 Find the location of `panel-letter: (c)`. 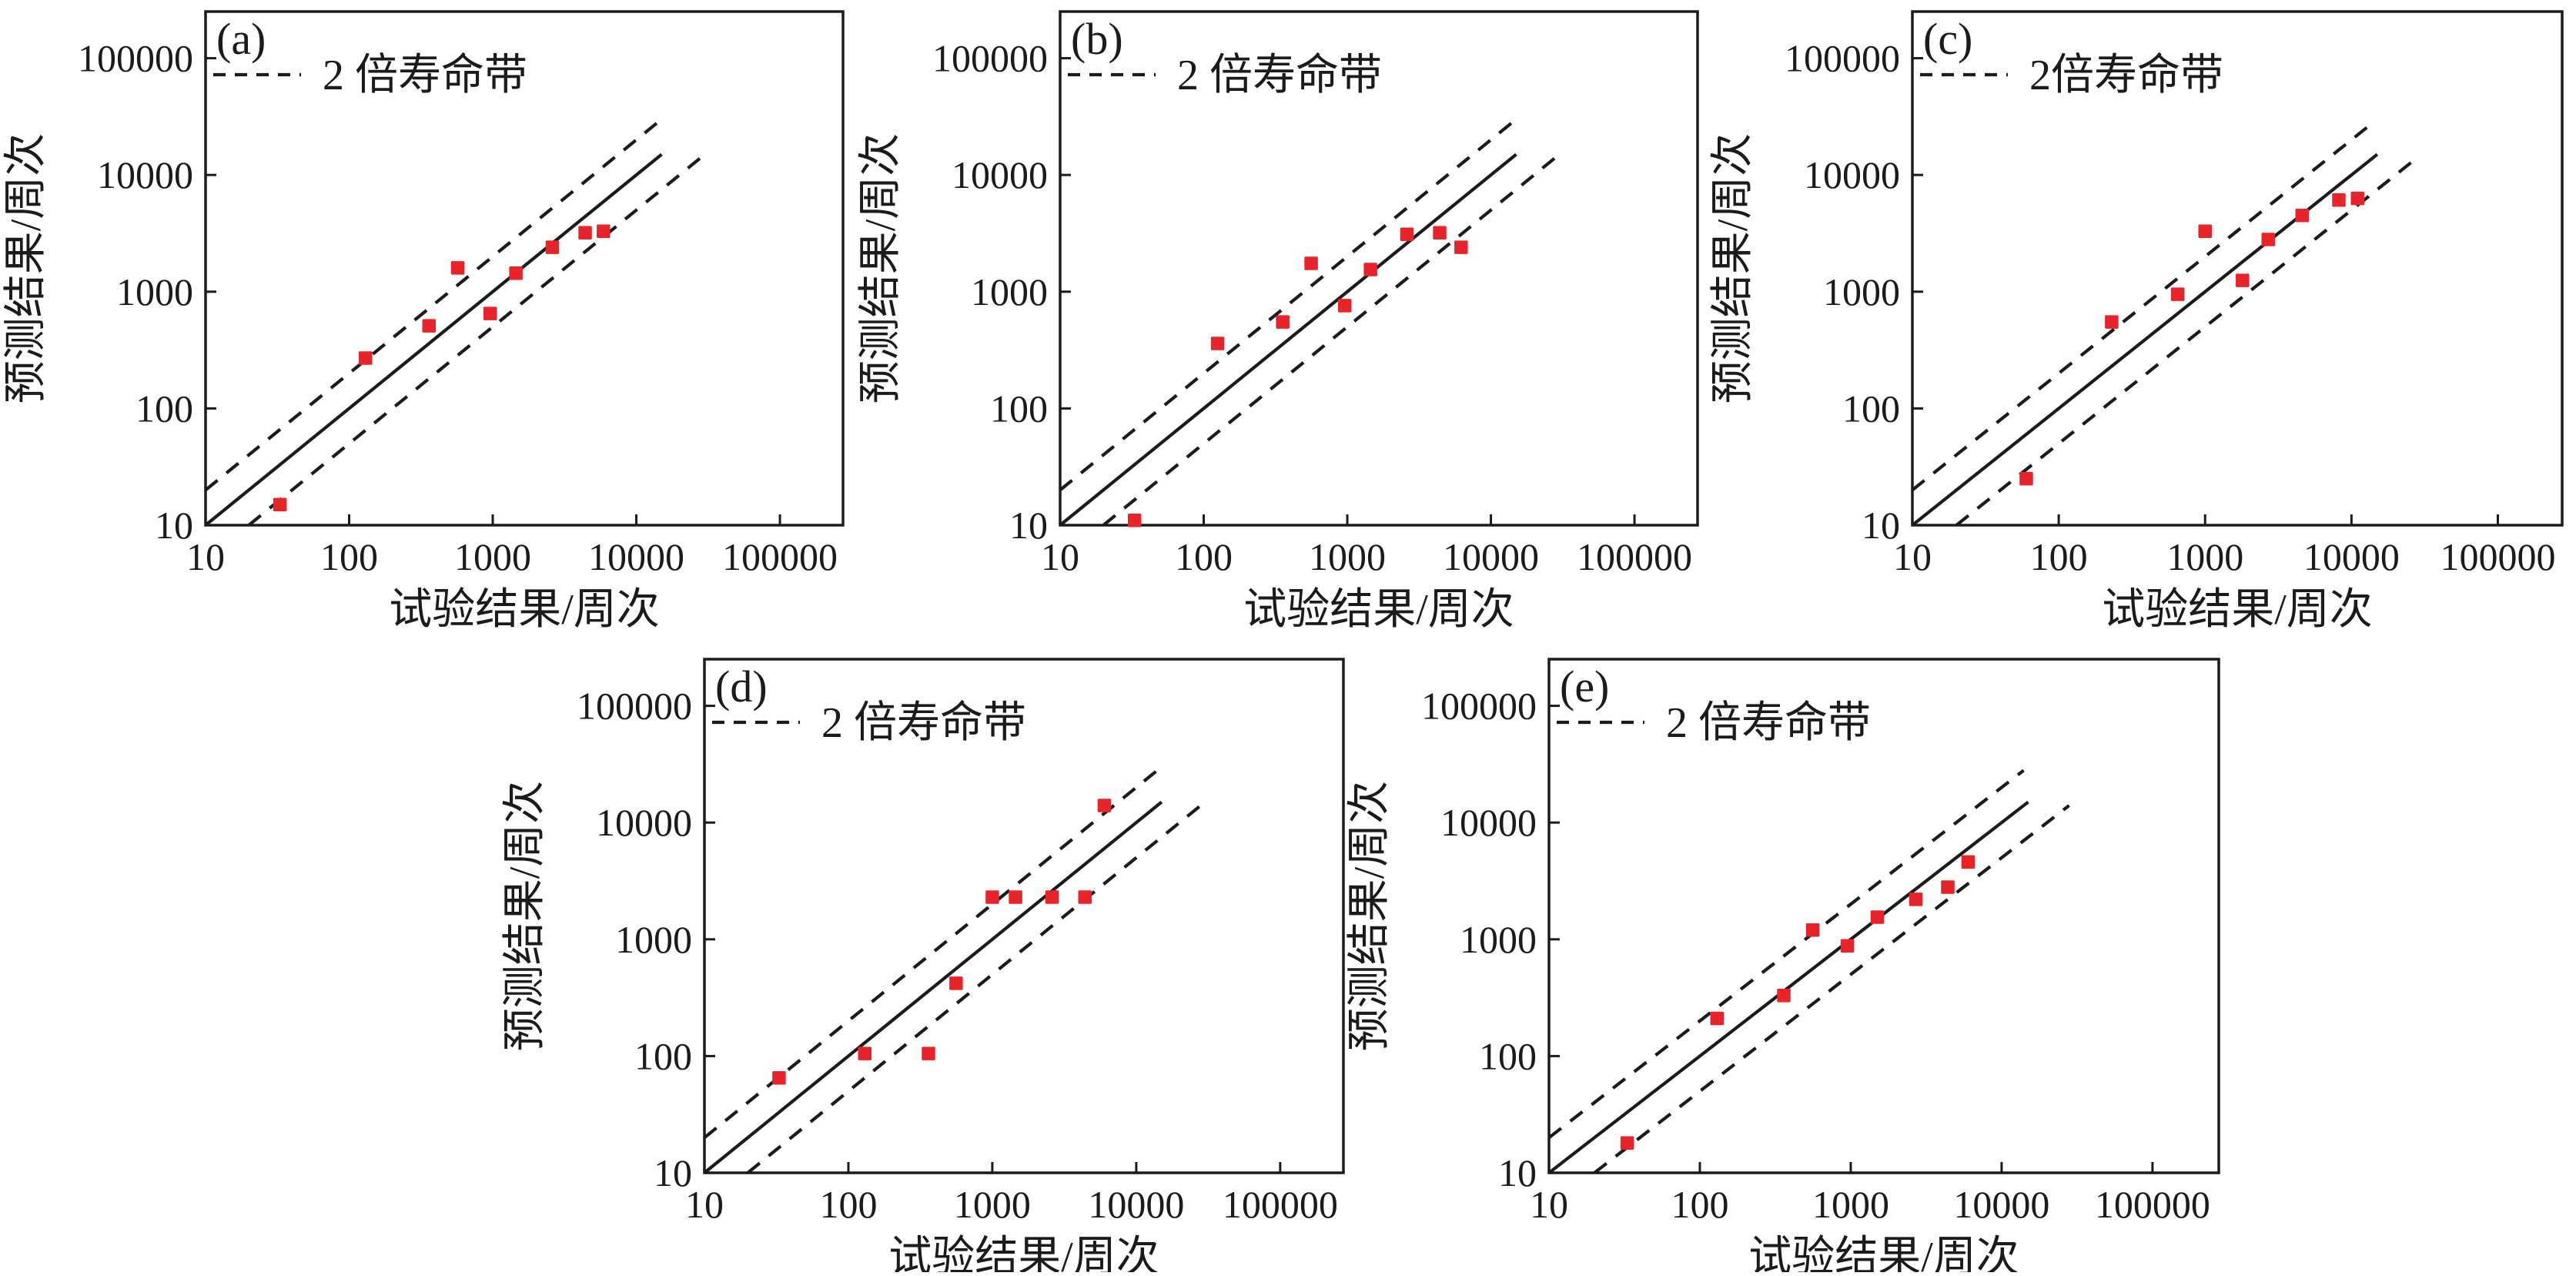

panel-letter: (c) is located at coordinates (1948, 39).